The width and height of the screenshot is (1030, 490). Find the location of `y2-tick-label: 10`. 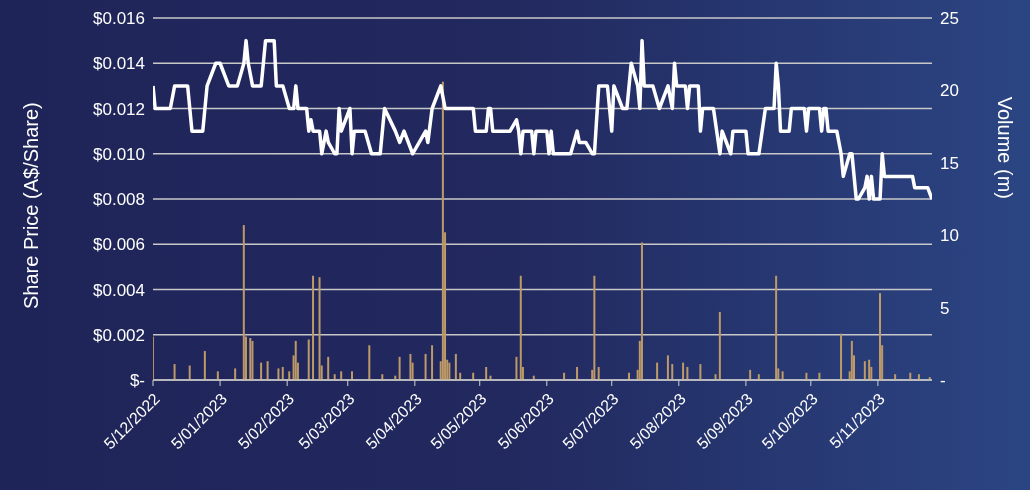

y2-tick-label: 10 is located at coordinates (949, 236).